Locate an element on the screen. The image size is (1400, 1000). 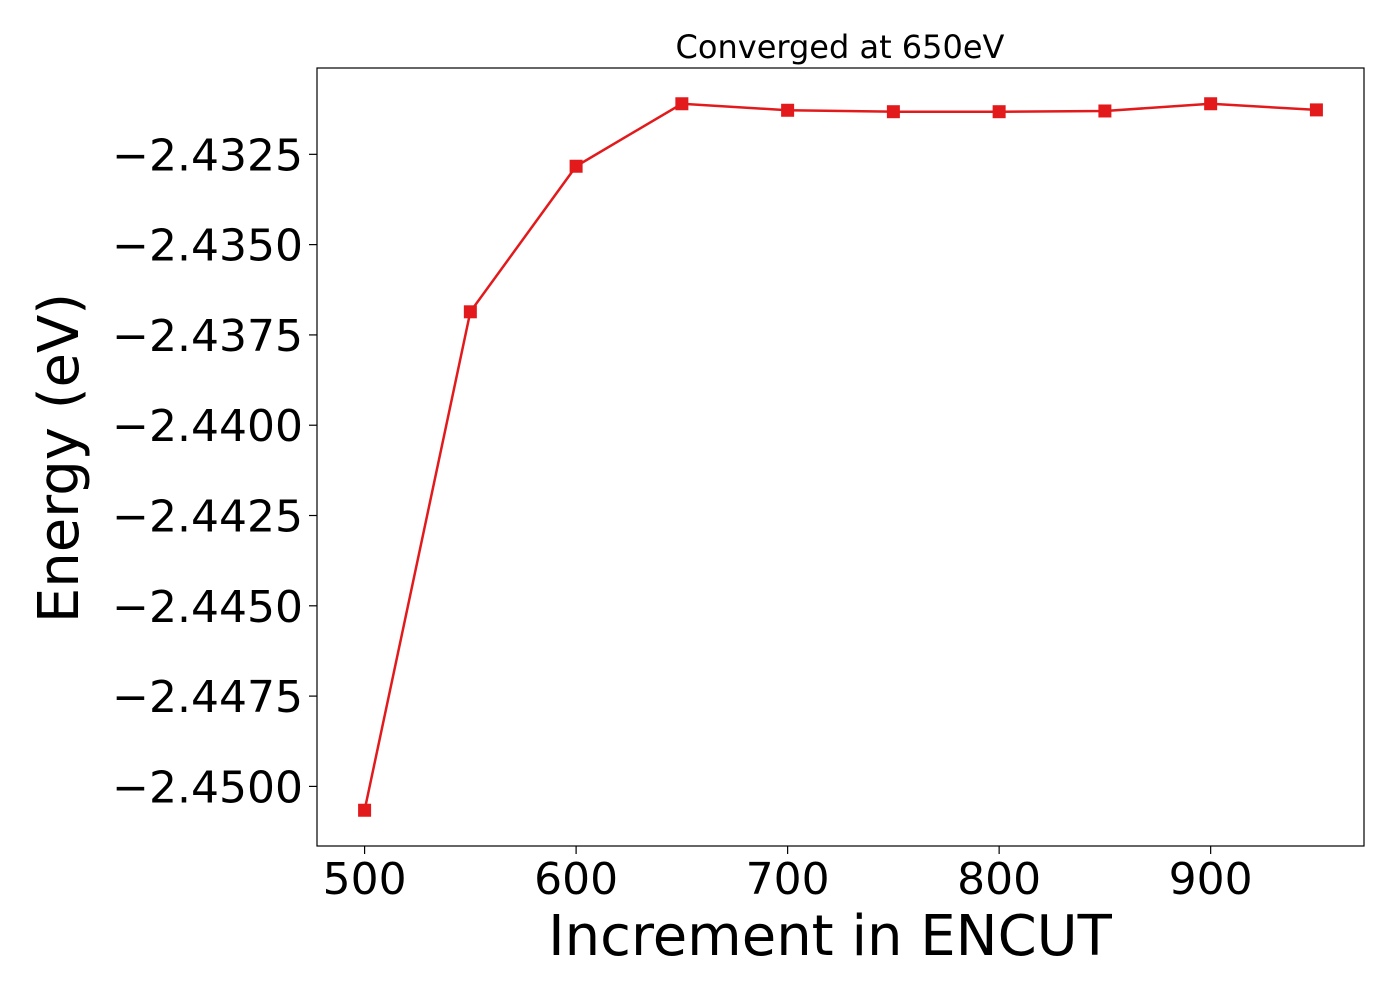
y-tick-label: −2.4325 is located at coordinates (207, 155).